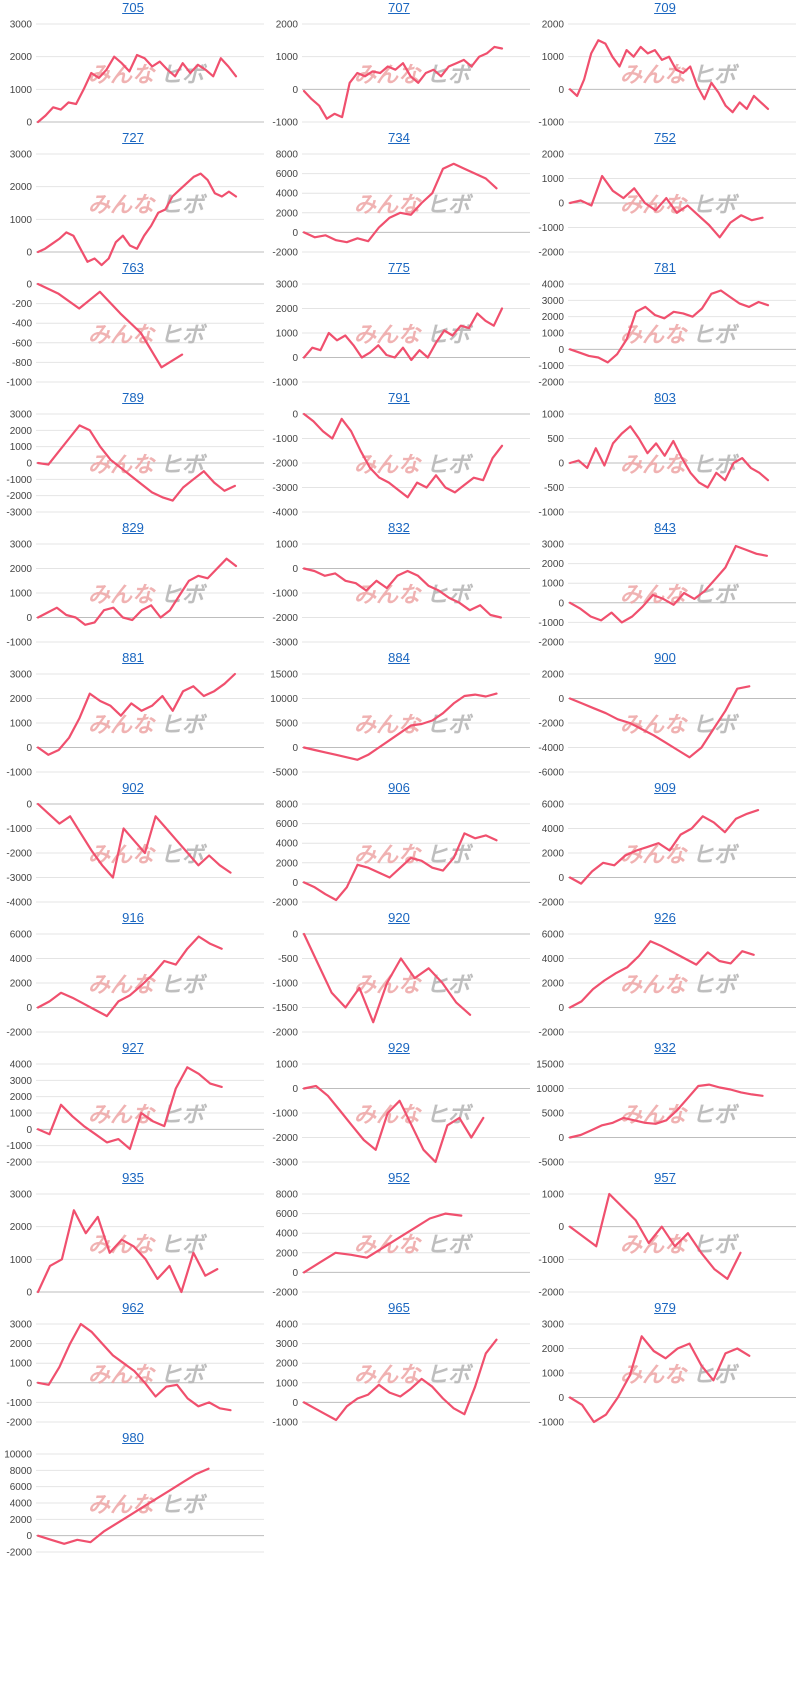 This screenshot has width=800, height=1707. I want to click on chart-title-link: 709, so click(665, 7).